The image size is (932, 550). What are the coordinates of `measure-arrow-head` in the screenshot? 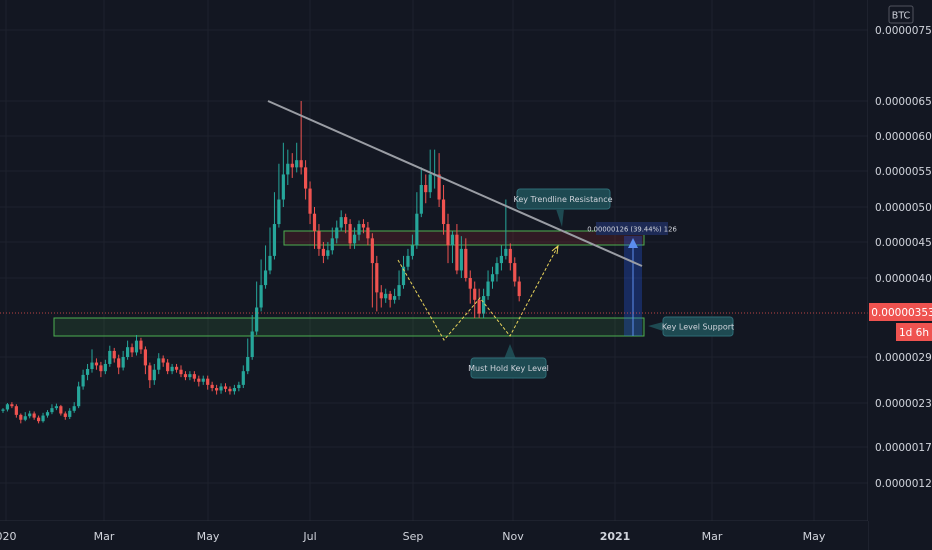 It's located at (633, 243).